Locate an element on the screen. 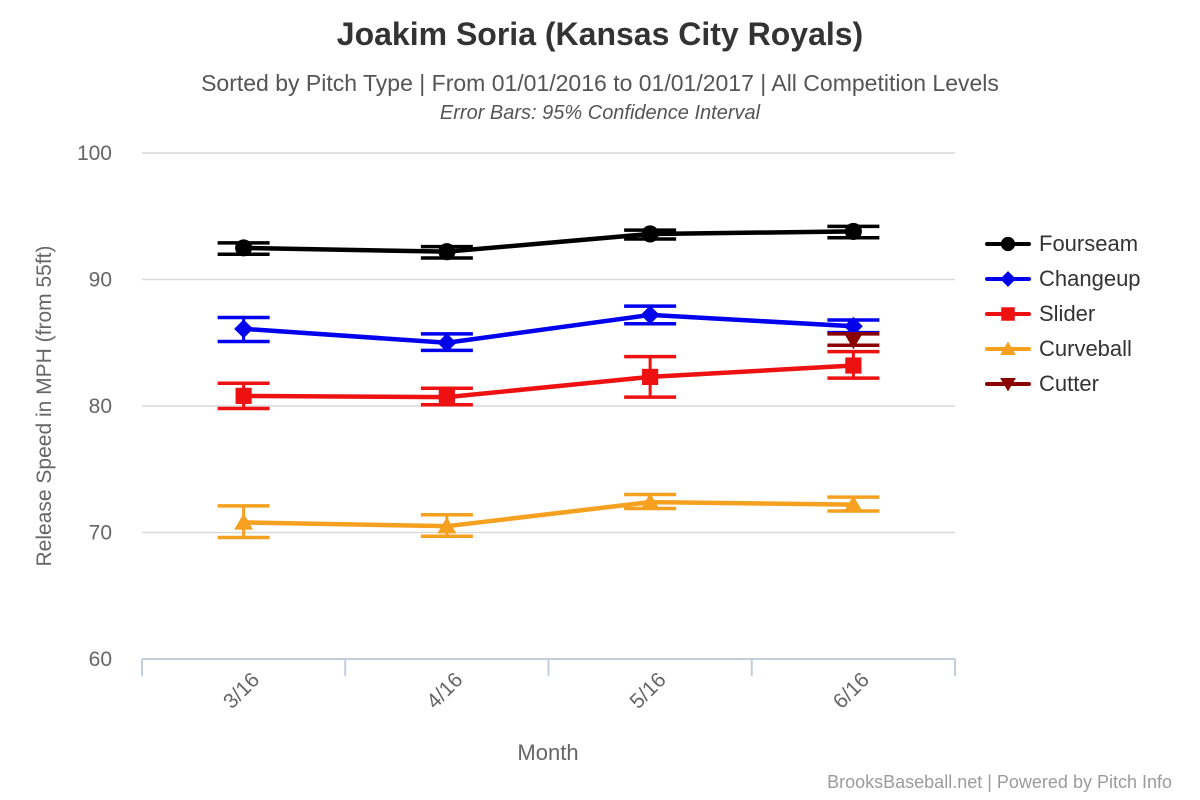 The image size is (1200, 800). changeup-line-marker-icon is located at coordinates (1008, 279).